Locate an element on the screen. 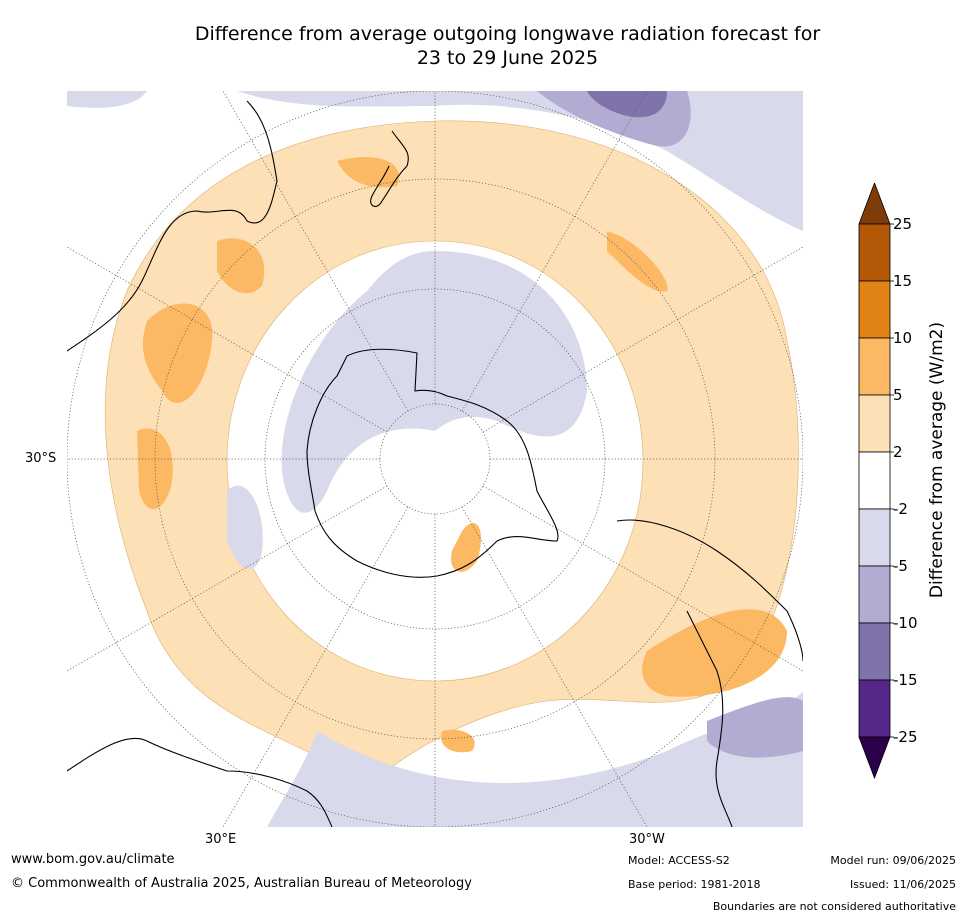 This screenshot has height=919, width=965. footer-website: www.bom.gov.au/climate is located at coordinates (93, 859).